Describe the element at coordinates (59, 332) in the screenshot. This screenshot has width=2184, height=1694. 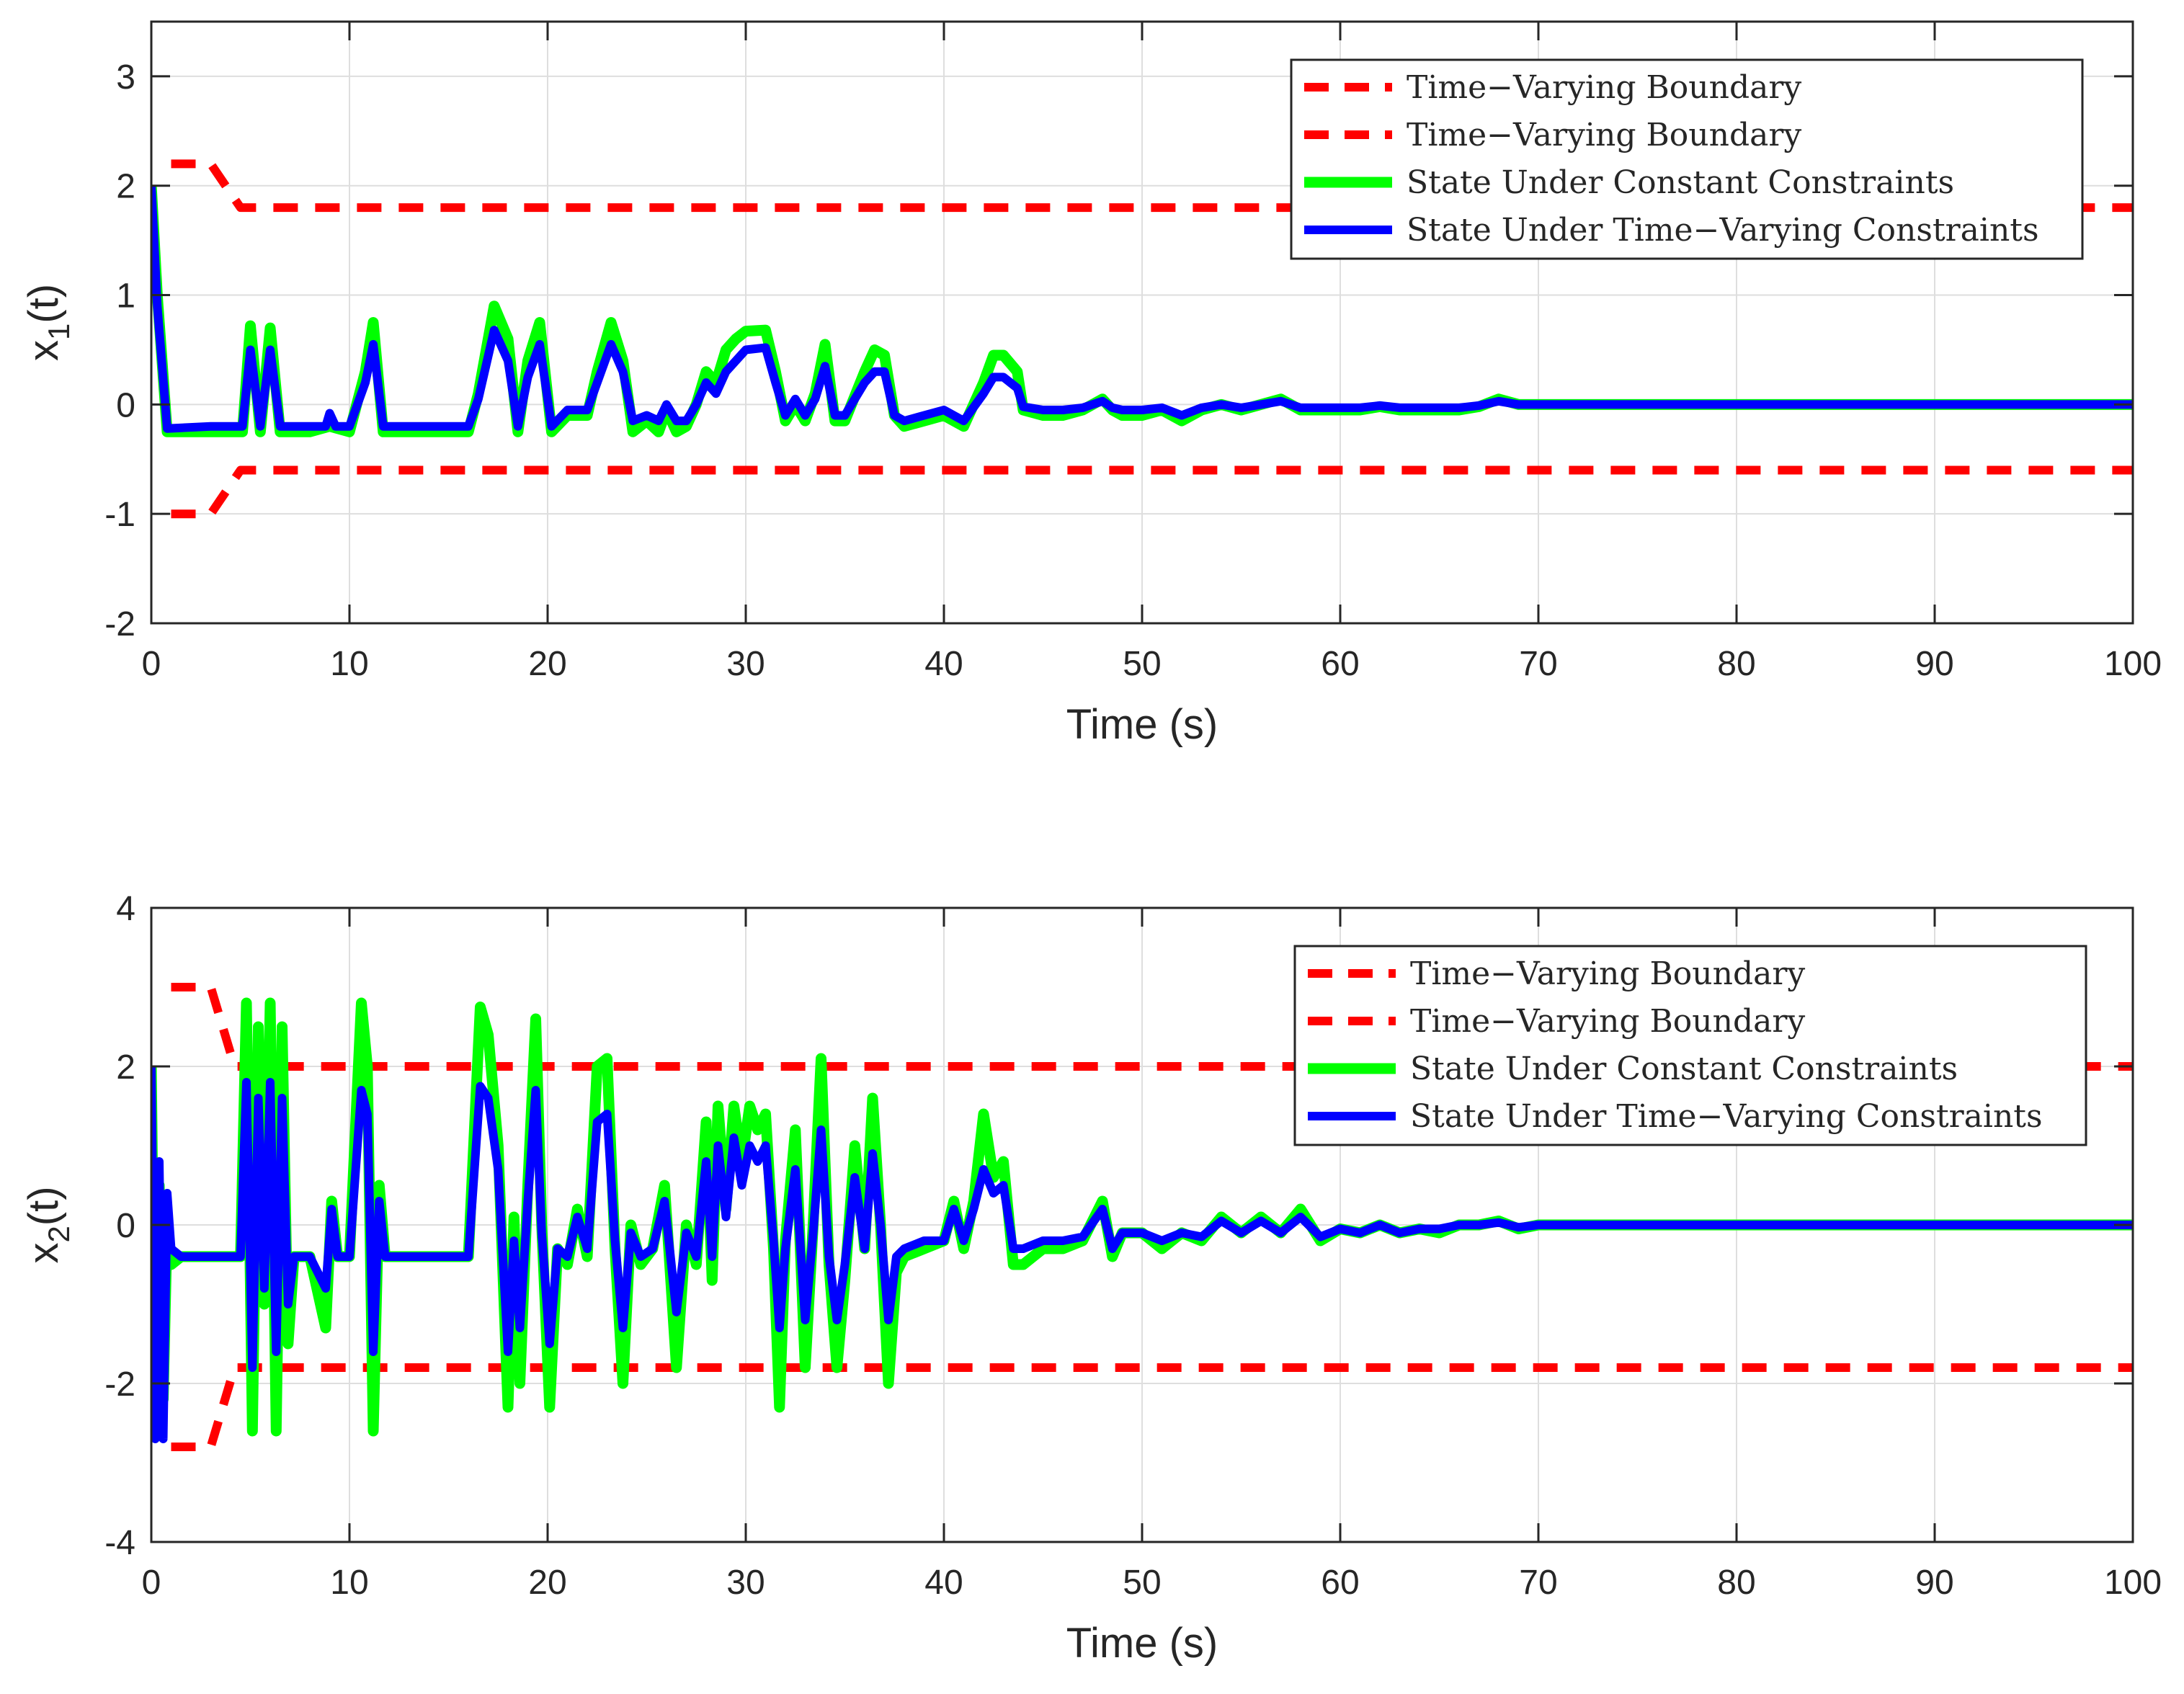
I see `y-axis-label-subscript: 1` at that location.